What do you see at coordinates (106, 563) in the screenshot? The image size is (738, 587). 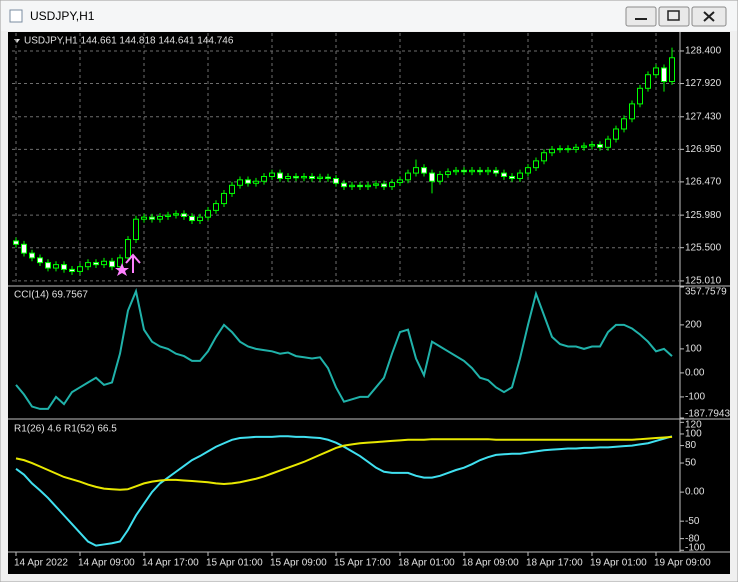 I see `x-tick-label: 14 Apr 09:00` at bounding box center [106, 563].